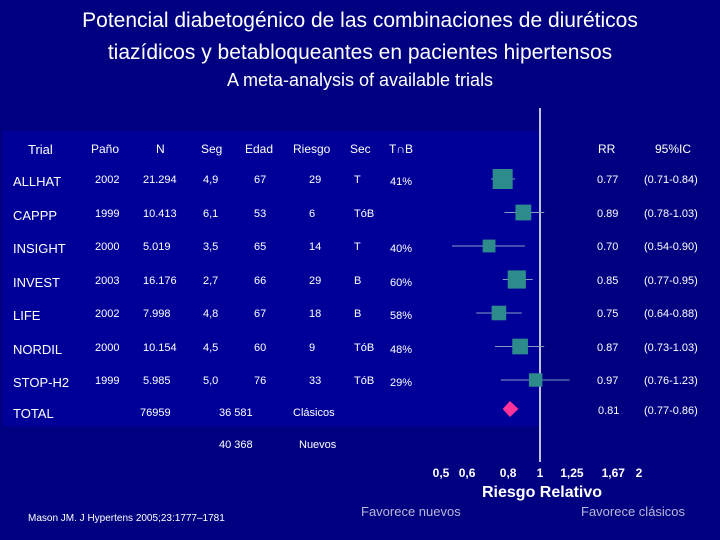 The width and height of the screenshot is (720, 540). What do you see at coordinates (401, 349) in the screenshot?
I see `row-tb: 48%` at bounding box center [401, 349].